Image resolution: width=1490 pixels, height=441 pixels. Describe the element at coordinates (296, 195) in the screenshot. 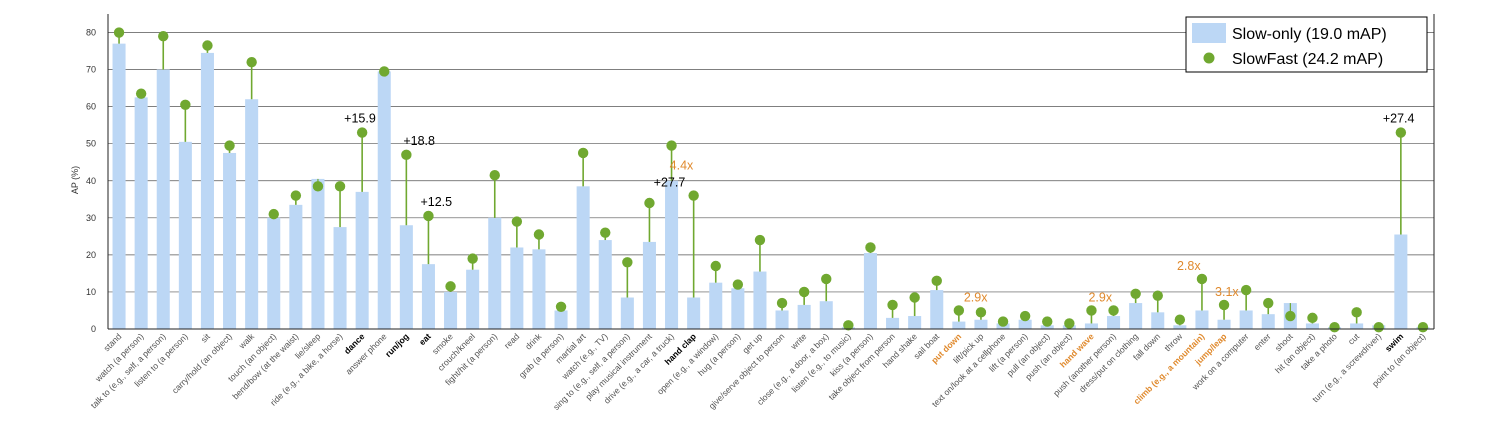

I see `dot-bend-bow-at-the-waist` at that location.